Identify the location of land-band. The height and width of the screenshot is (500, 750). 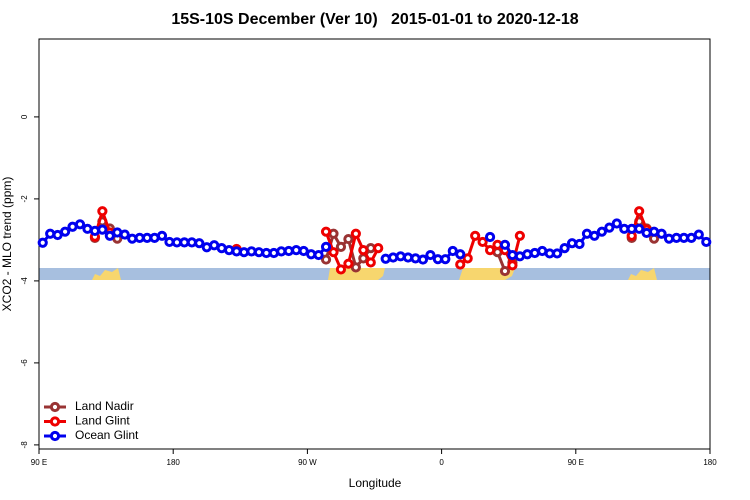
(374, 274).